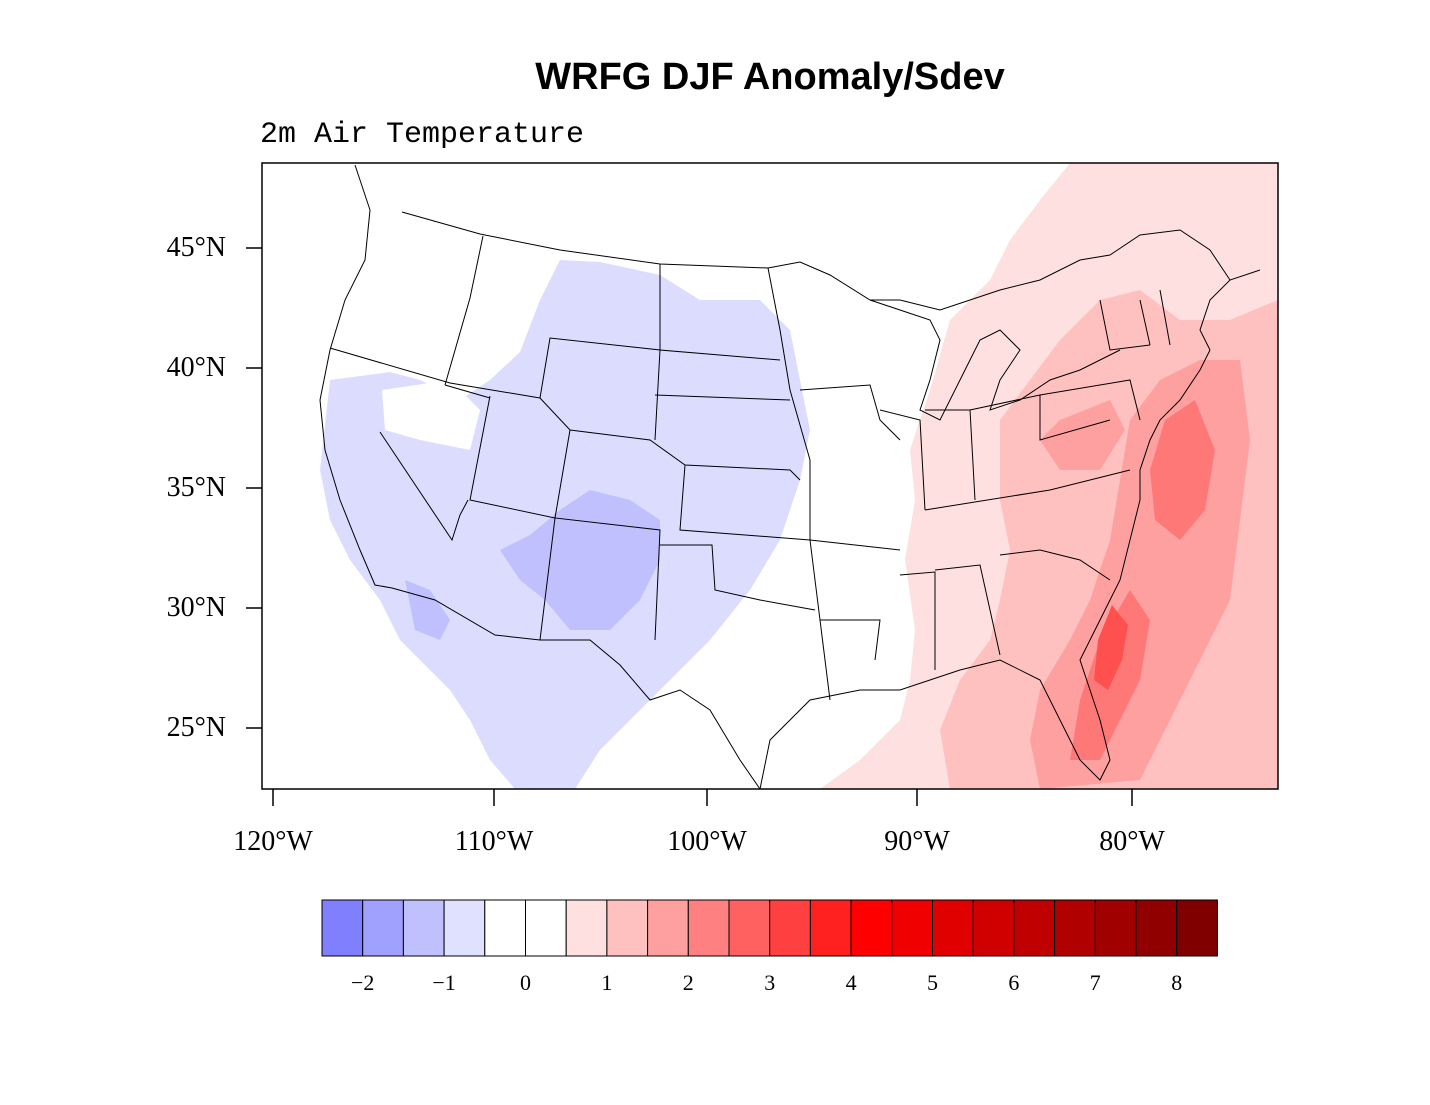  I want to click on lat-tick-label: 25°N, so click(196, 727).